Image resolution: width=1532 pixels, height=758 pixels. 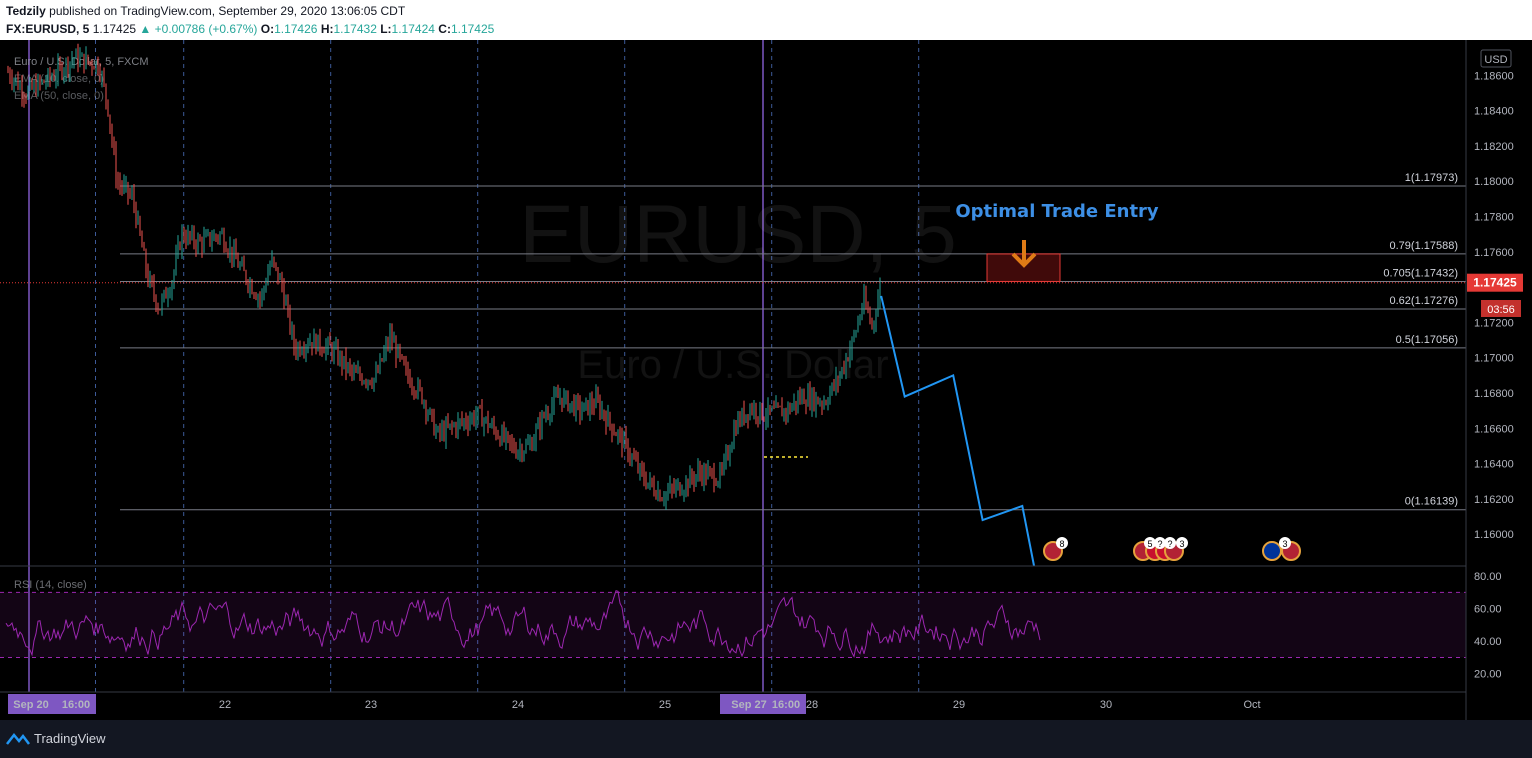 What do you see at coordinates (1427, 340) in the screenshot?
I see `fib-level-label: 0.5(1.17056)` at bounding box center [1427, 340].